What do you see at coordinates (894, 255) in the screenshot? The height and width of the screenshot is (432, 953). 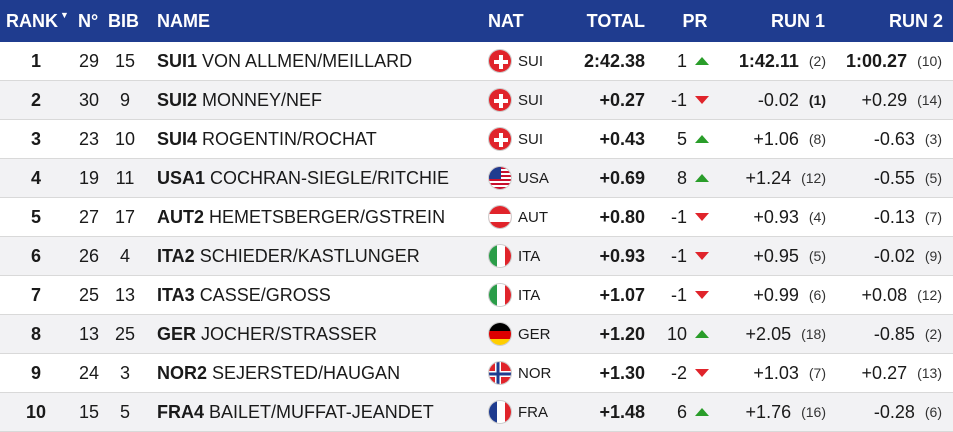 I see `run2-time: -0.02` at bounding box center [894, 255].